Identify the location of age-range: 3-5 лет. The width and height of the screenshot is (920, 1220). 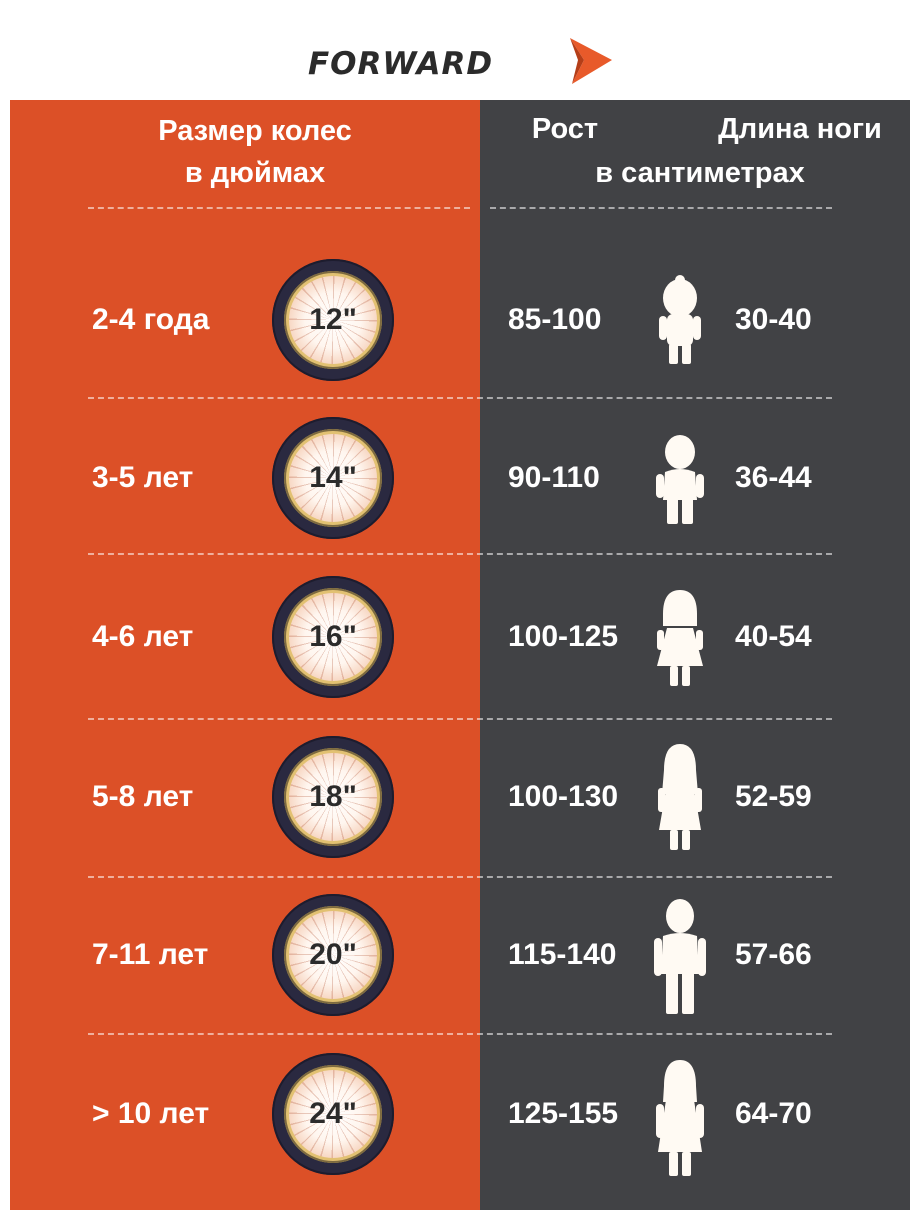
(143, 477).